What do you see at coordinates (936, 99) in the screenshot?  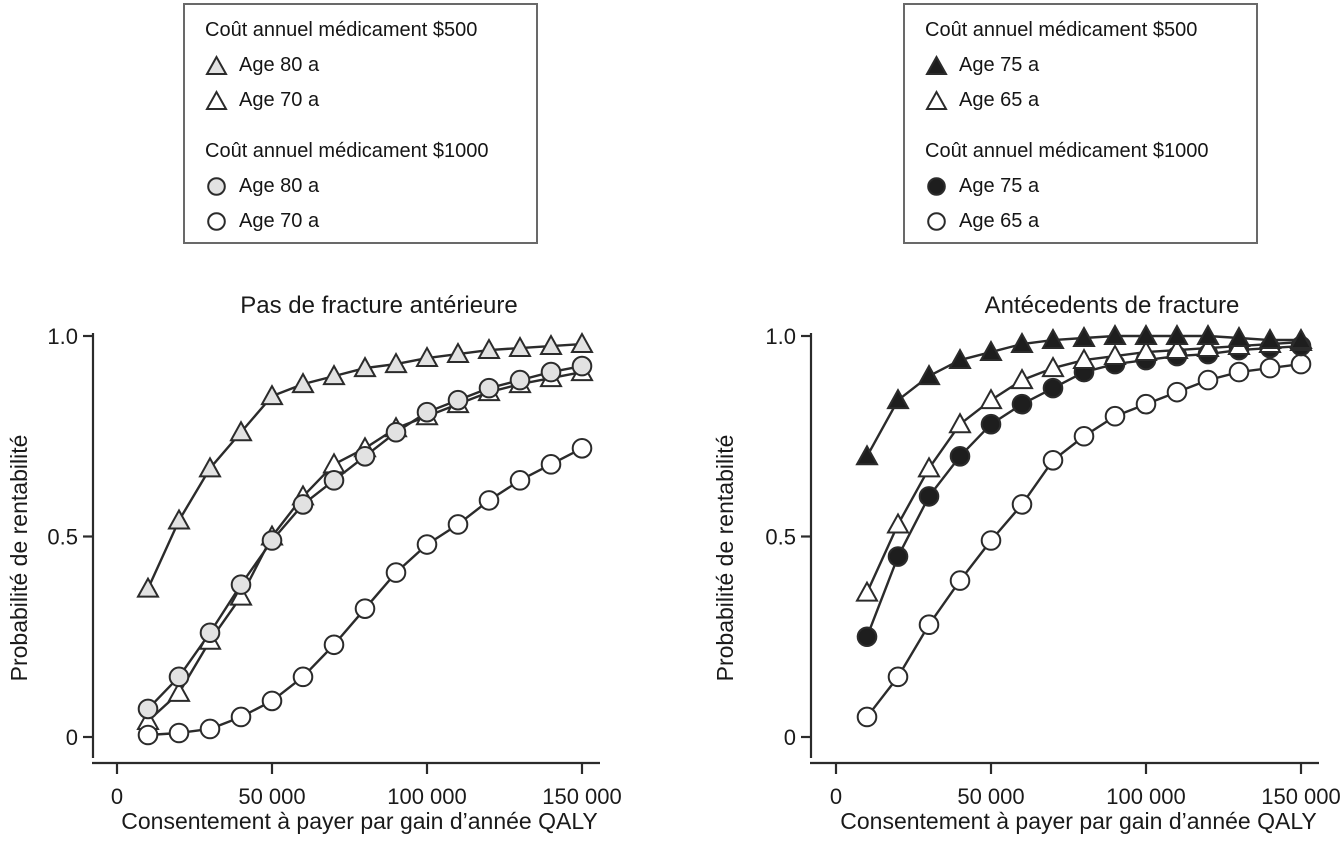 I see `white-triangle-icon` at bounding box center [936, 99].